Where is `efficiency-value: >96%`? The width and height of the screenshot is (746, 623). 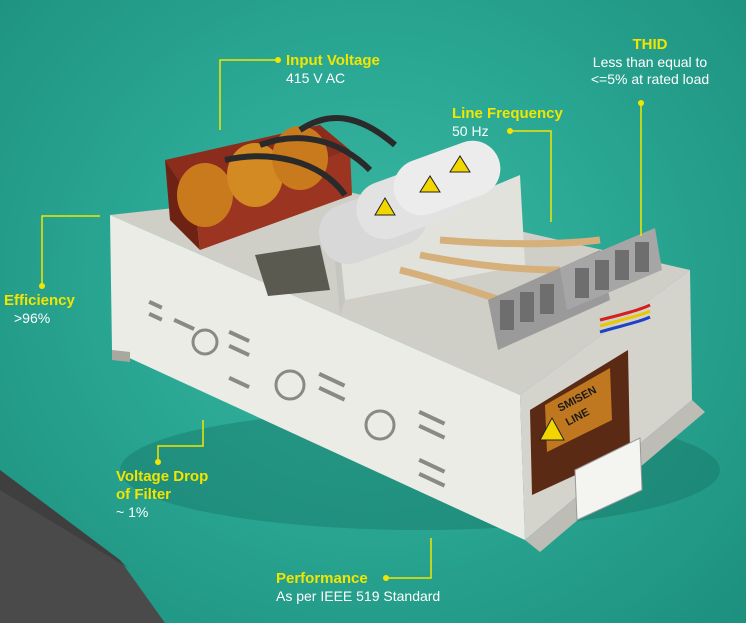 efficiency-value: >96% is located at coordinates (32, 318).